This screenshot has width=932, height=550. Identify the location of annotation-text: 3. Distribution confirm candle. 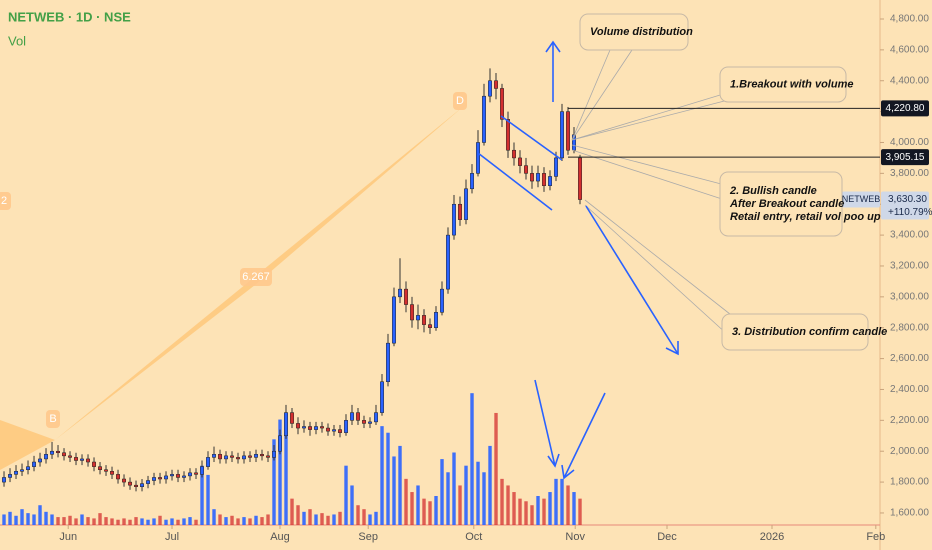
(809, 332).